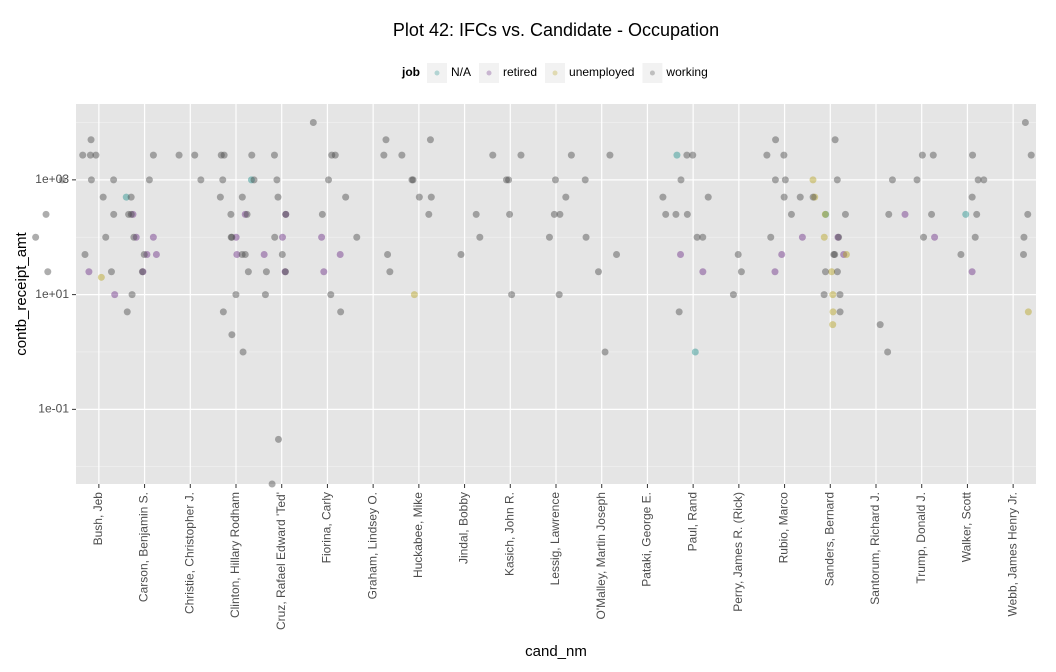 The width and height of the screenshot is (1056, 672). What do you see at coordinates (738, 552) in the screenshot?
I see `x-tick-label: Perry, James R. (Rick)` at bounding box center [738, 552].